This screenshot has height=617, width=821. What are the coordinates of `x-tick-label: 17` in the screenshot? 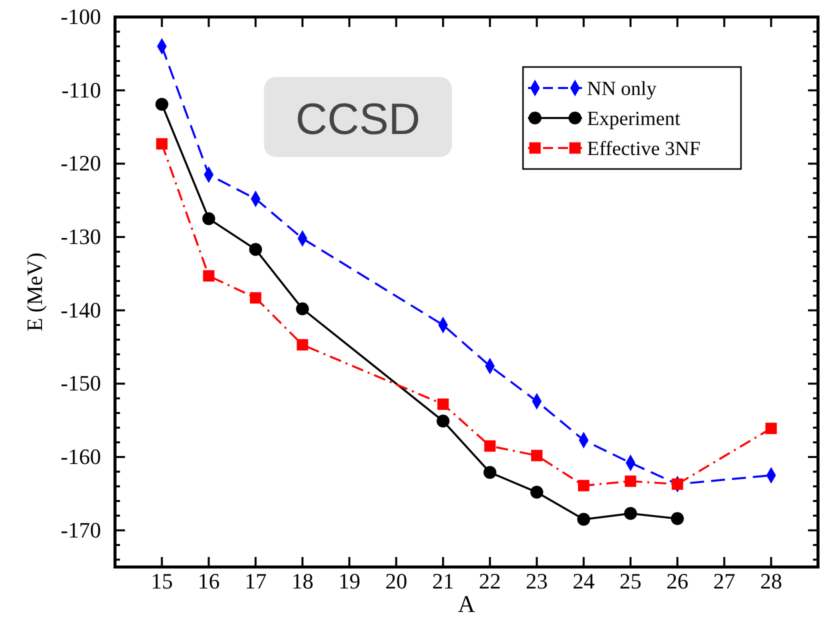 It's located at (255, 581).